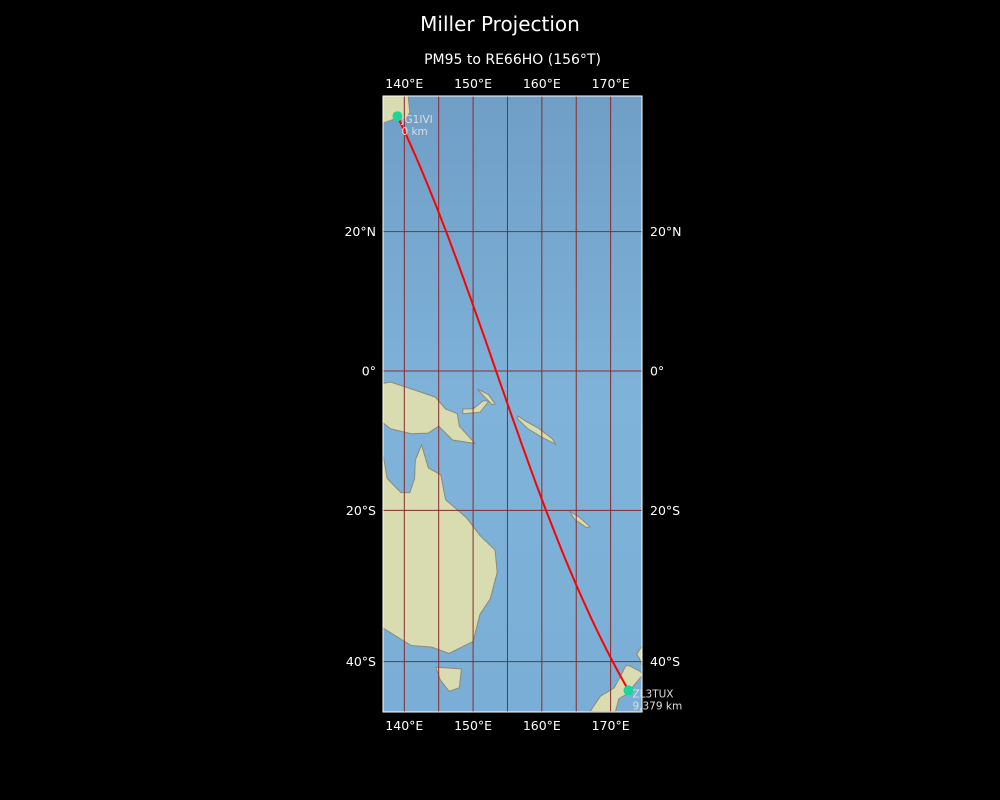 Image resolution: width=1000 pixels, height=800 pixels. I want to click on map-subtitle: PM95 to RE66HO (156°T), so click(512, 60).